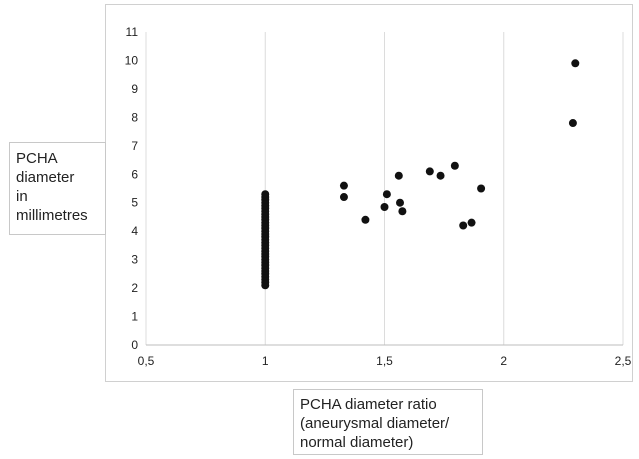 The height and width of the screenshot is (459, 639). Describe the element at coordinates (134, 345) in the screenshot. I see `y-tick-label: 0` at that location.